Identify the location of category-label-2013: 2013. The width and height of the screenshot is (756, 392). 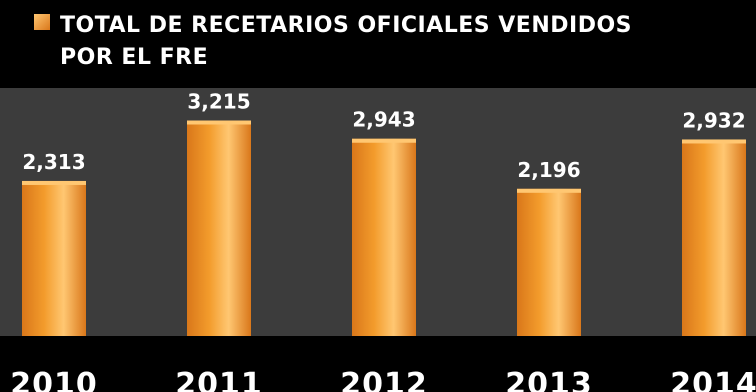
(549, 379).